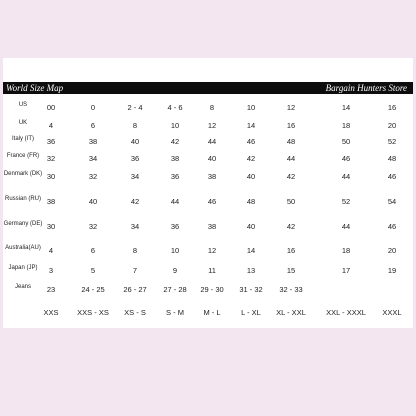 The image size is (416, 416). I want to click on store-name: Bargain Hunters Store, so click(366, 88).